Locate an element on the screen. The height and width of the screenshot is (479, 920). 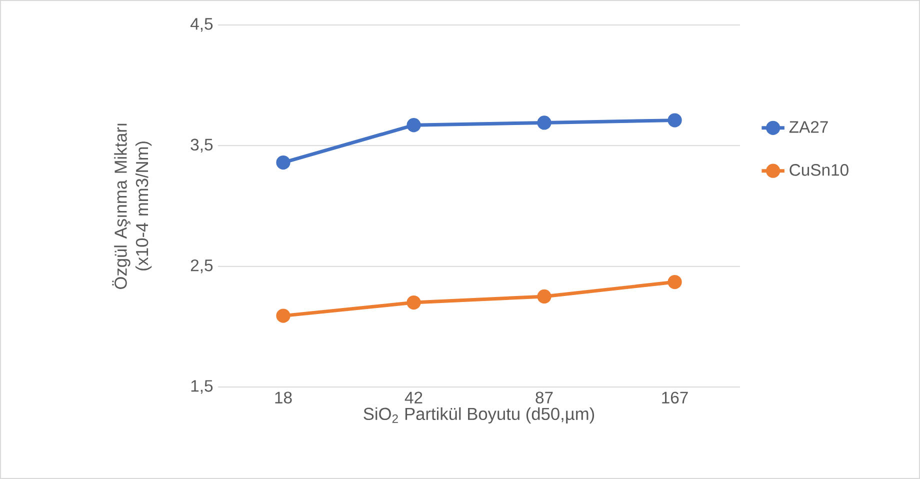
y-tick-label: 4,5 is located at coordinates (201, 25).